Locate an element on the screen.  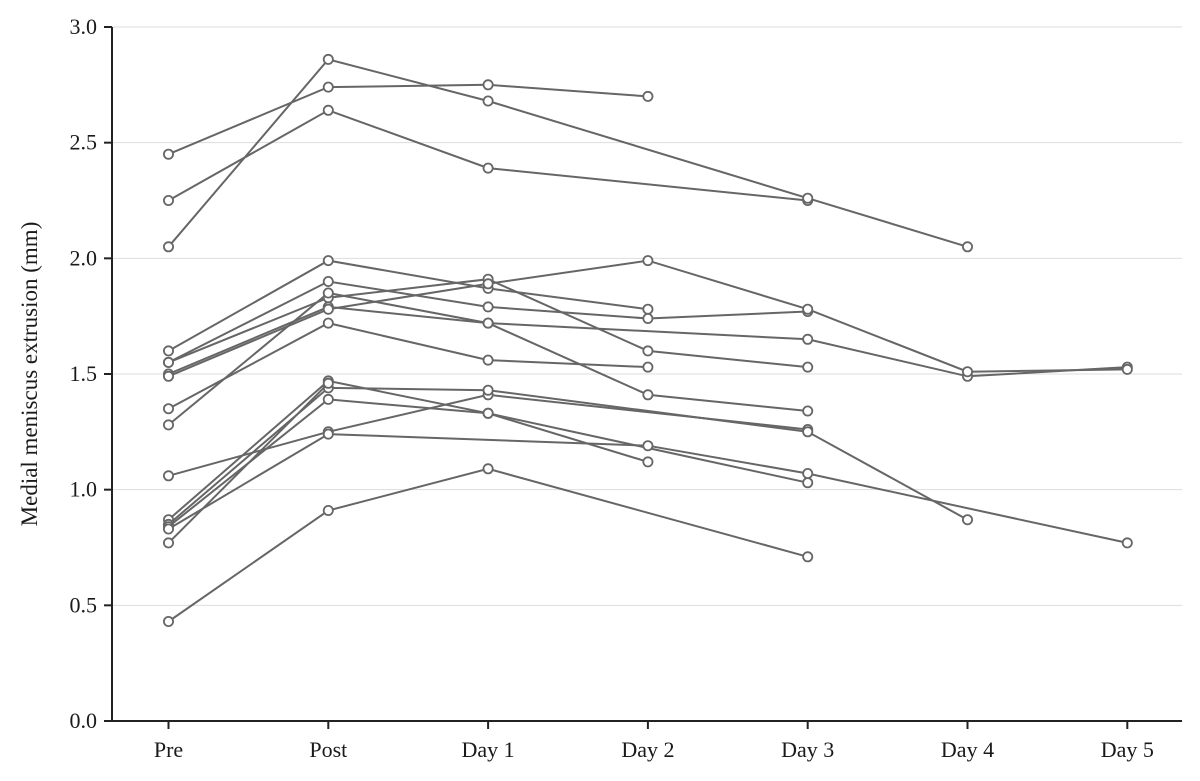
y-tick-label: 1.5 is located at coordinates (84, 373).